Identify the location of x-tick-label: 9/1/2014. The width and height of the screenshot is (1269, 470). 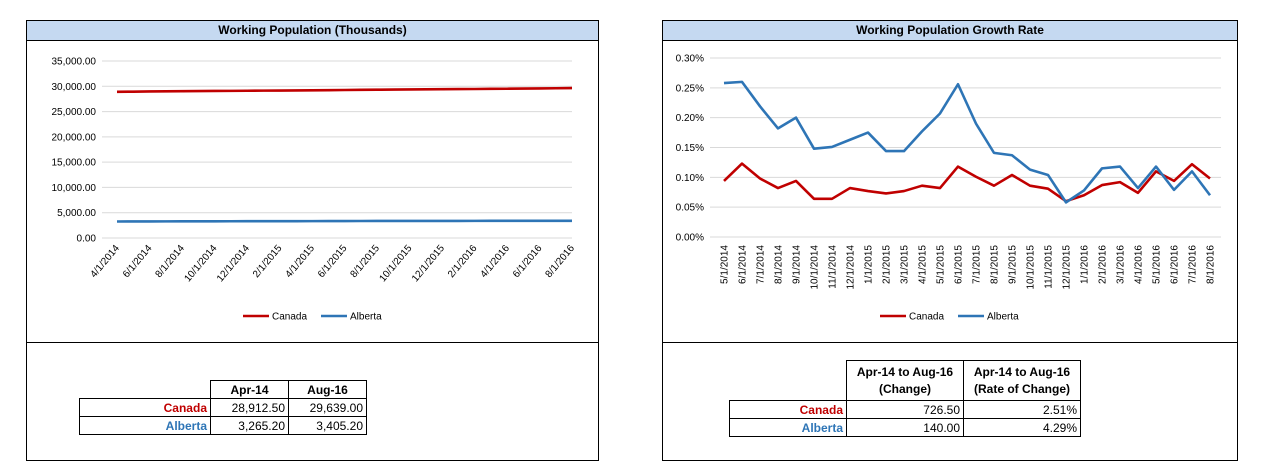
(797, 264).